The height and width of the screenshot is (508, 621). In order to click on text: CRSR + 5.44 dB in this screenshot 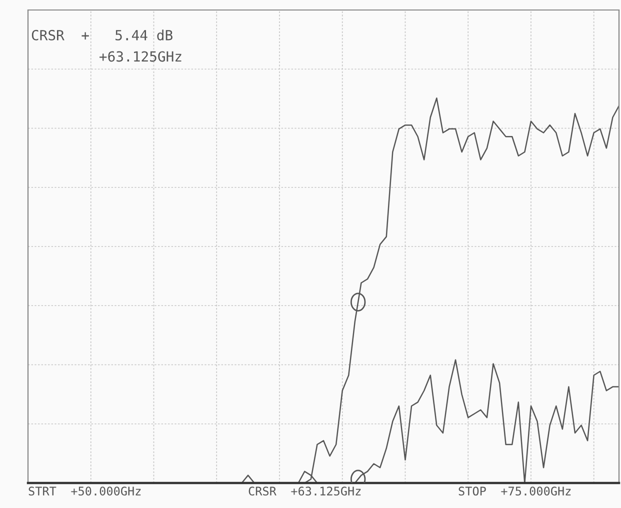, I will do `click(102, 35)`.